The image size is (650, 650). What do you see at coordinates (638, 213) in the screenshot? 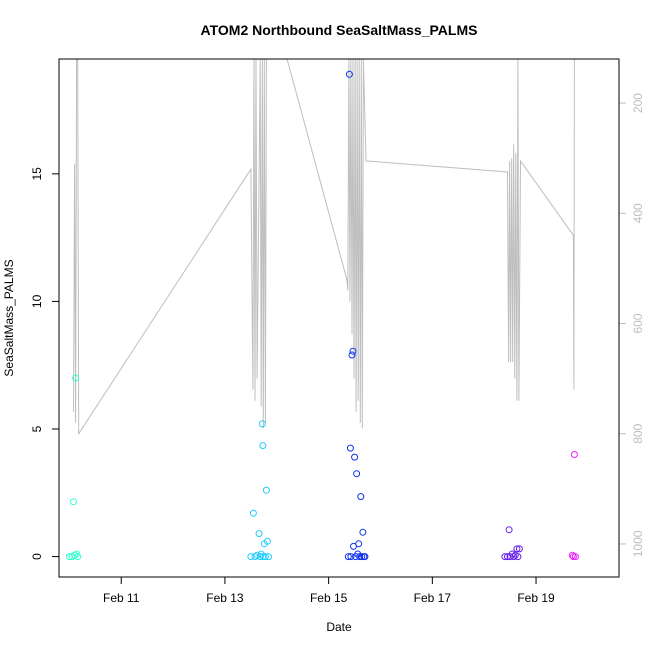
I see `right-tick-label: 400` at bounding box center [638, 213].